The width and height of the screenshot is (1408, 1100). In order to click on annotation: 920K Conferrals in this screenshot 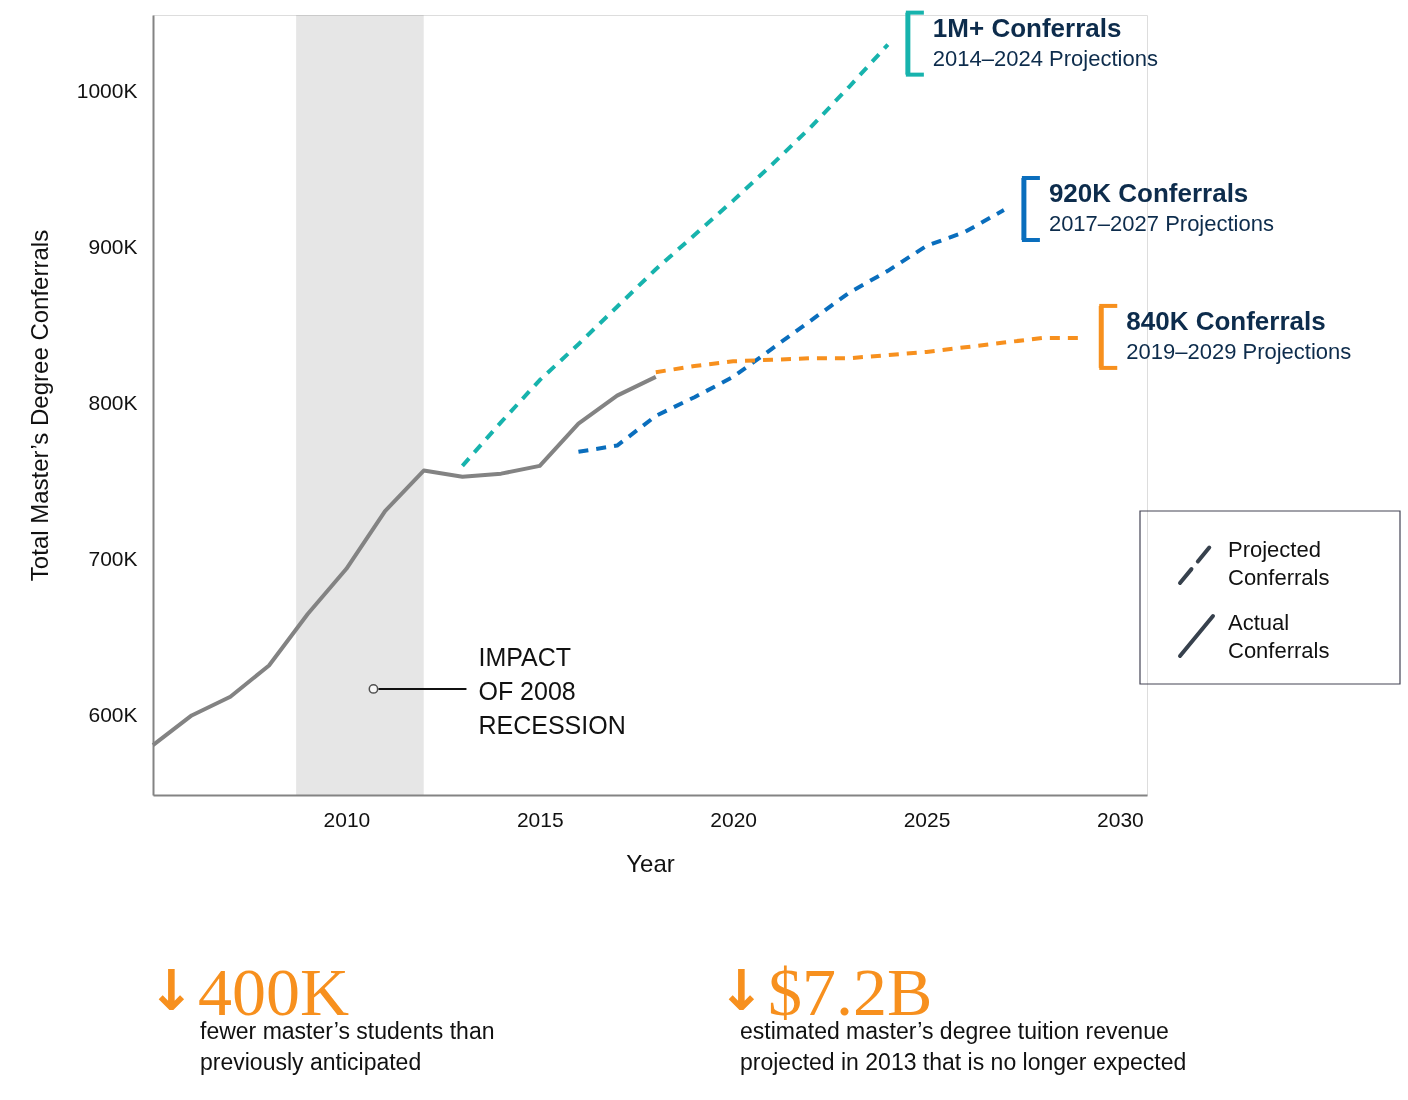, I will do `click(1148, 193)`.